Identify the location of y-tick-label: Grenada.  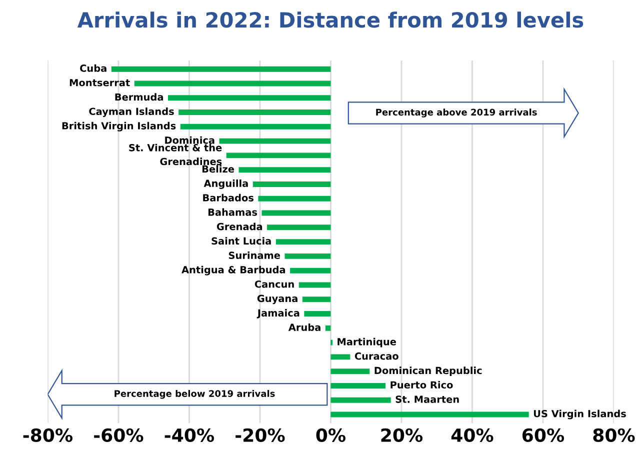
(239, 226).